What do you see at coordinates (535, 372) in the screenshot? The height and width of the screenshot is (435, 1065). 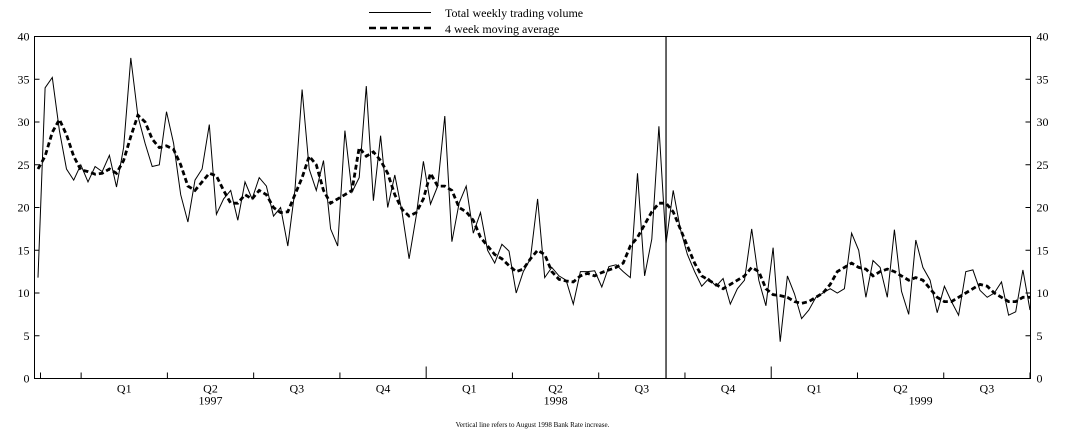 I see `x-axis` at bounding box center [535, 372].